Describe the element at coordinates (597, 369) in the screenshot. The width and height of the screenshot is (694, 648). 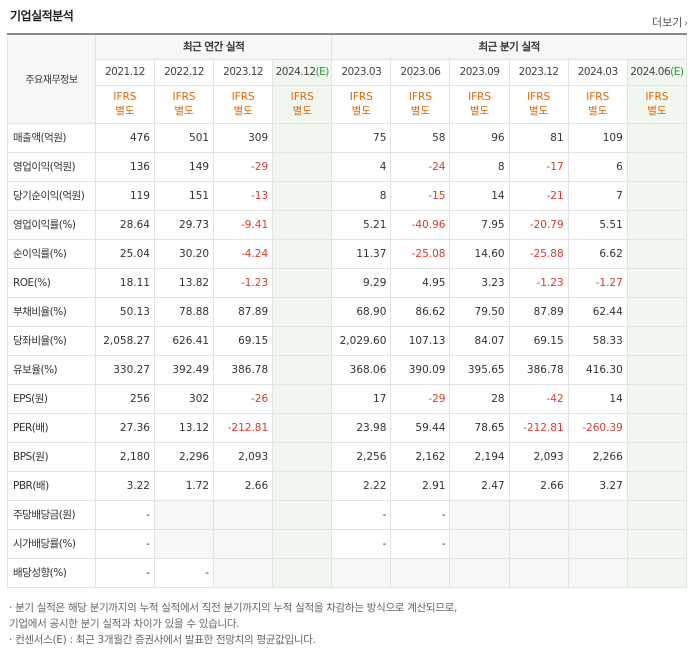
I see `table-cell: 416.30` at that location.